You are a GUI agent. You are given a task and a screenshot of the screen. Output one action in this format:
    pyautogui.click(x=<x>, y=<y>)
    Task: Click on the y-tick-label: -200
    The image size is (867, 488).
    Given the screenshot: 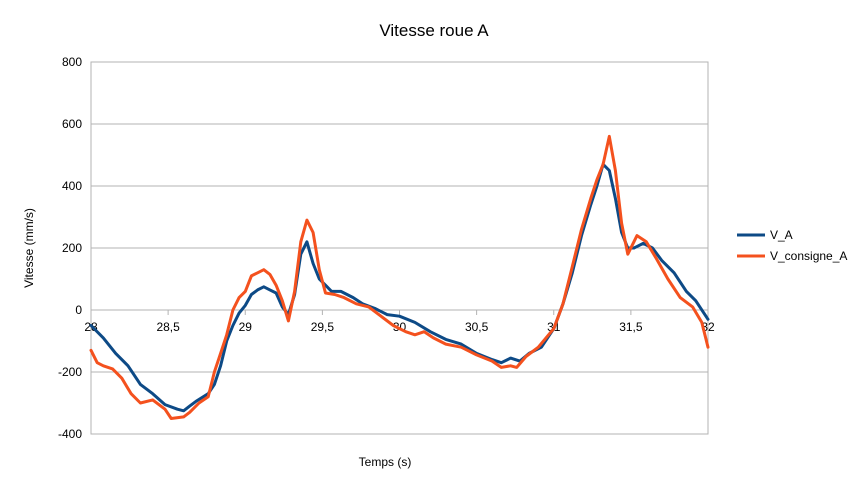 What is the action you would take?
    pyautogui.click(x=70, y=372)
    